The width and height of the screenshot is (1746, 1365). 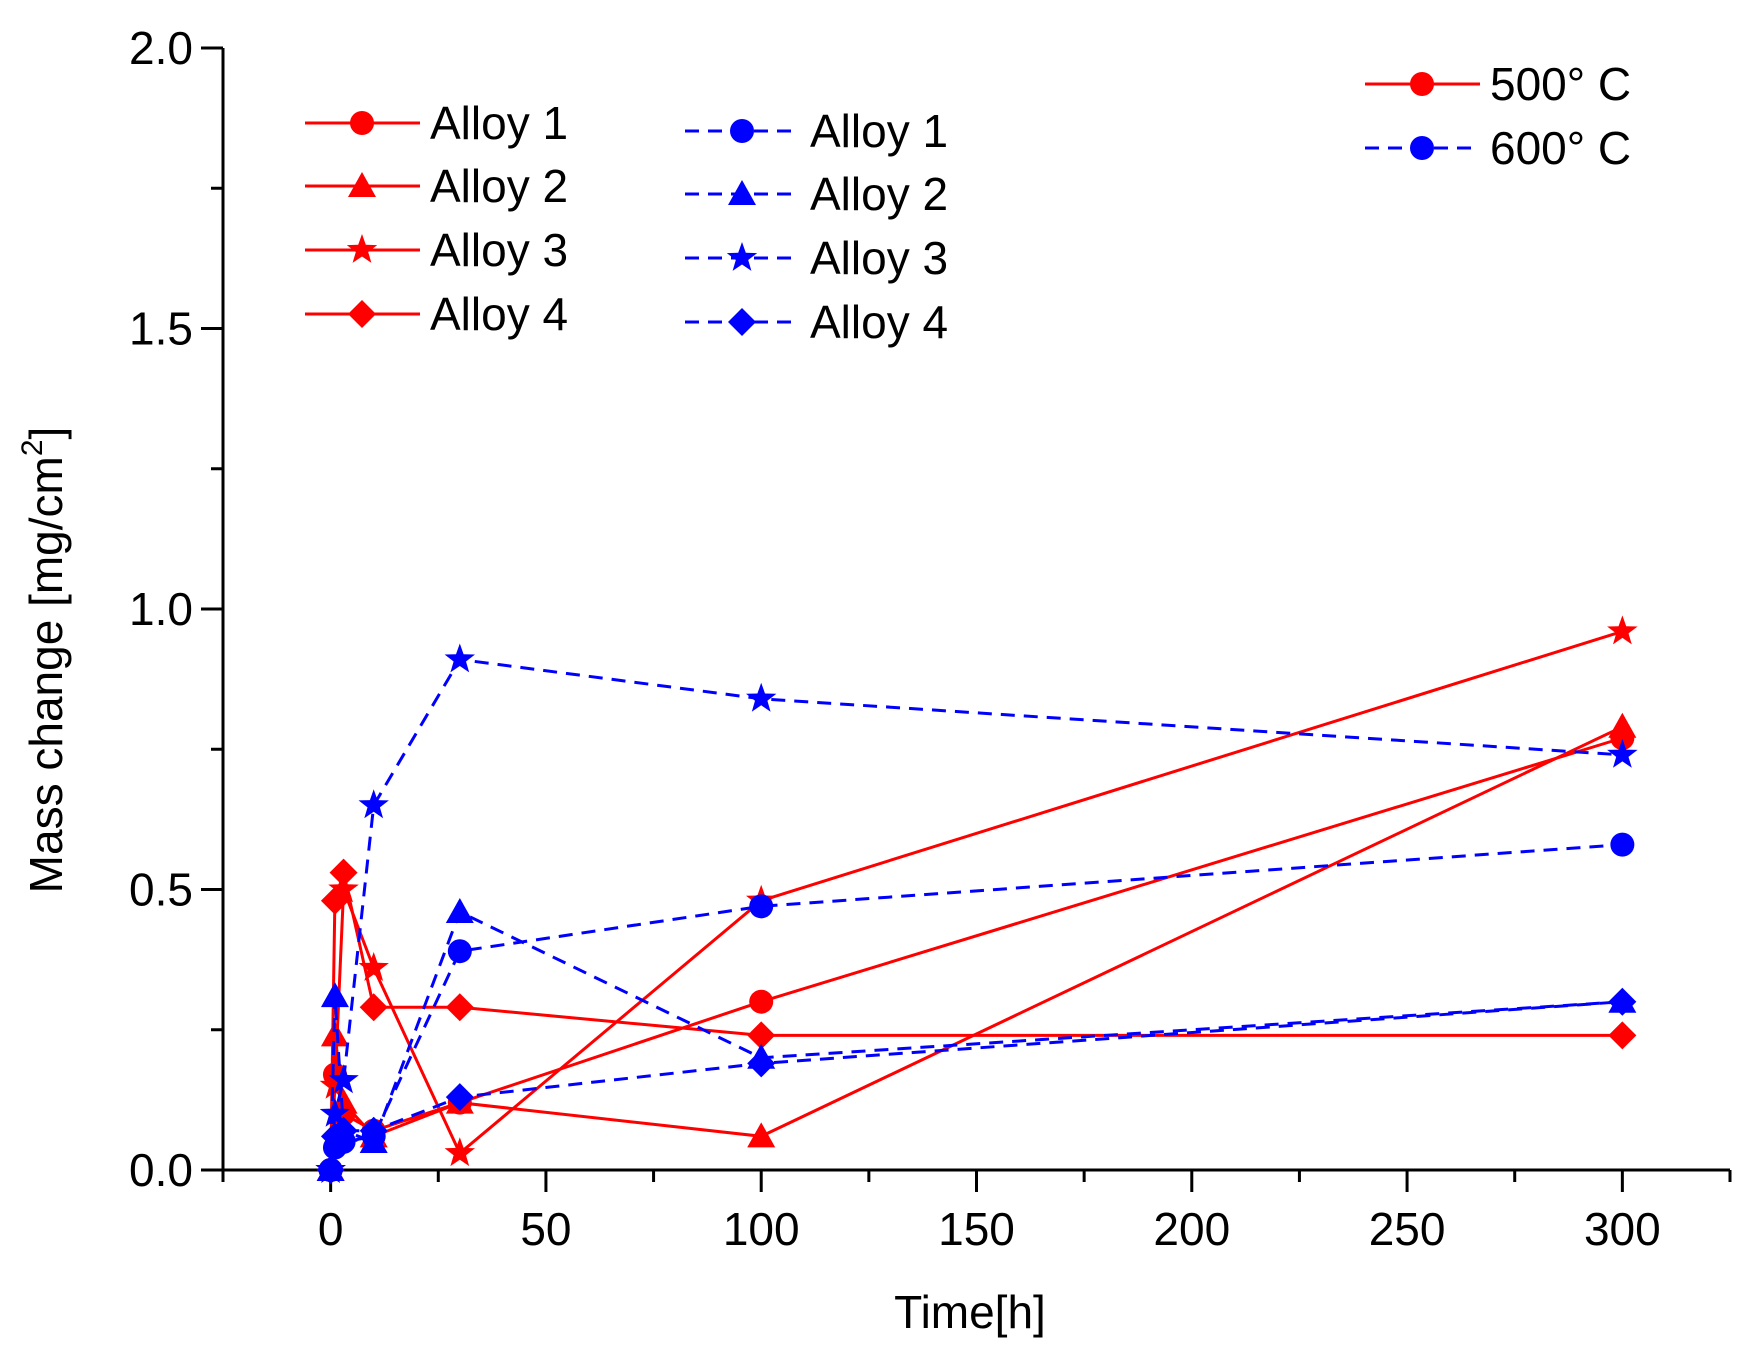 I want to click on legend-temp-500: 500° C, so click(x=1498, y=84).